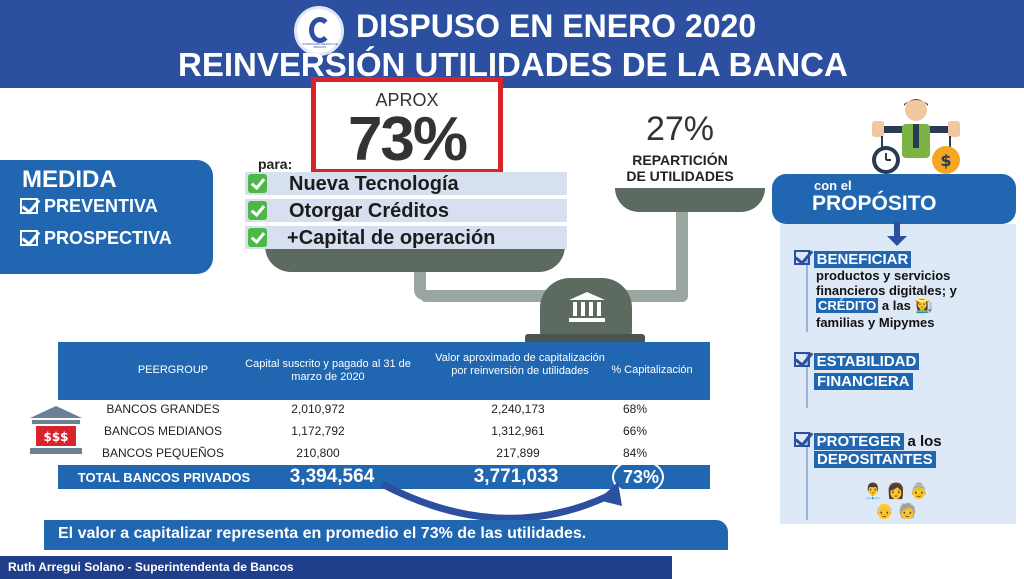 Image resolution: width=1024 pixels, height=579 pixels. Describe the element at coordinates (884, 511) in the screenshot. I see `elder-man-icon: 👴` at that location.